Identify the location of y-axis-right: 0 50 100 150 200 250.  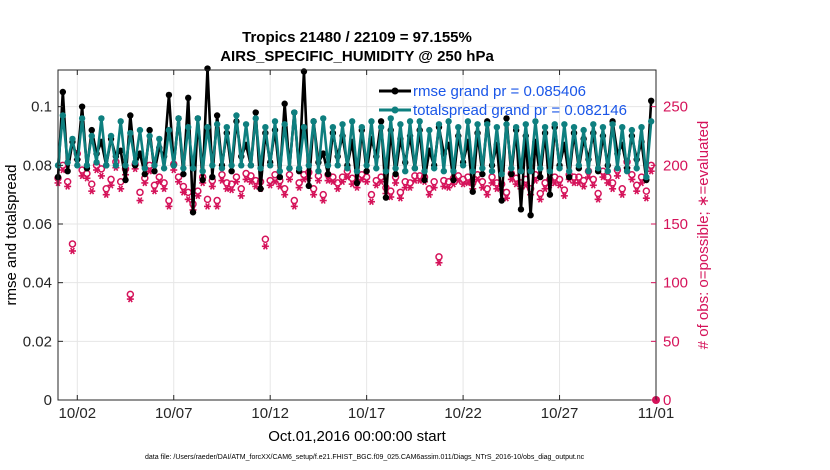
(669, 254).